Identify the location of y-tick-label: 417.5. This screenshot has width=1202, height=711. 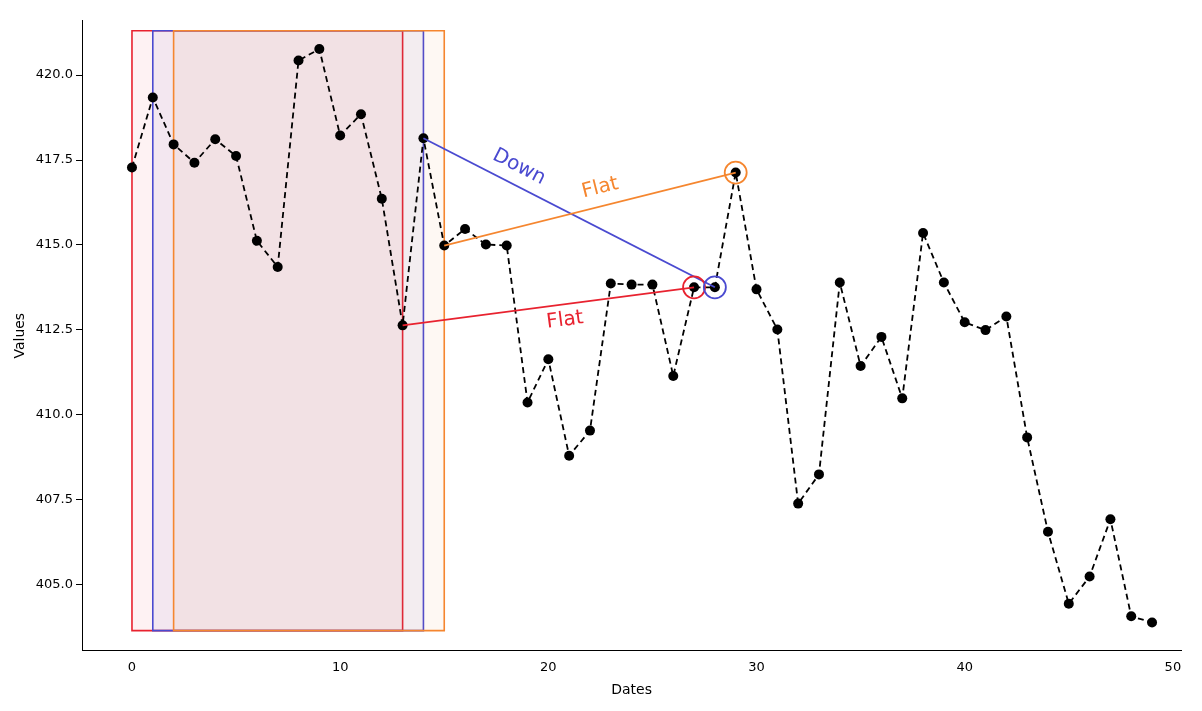
(54, 159).